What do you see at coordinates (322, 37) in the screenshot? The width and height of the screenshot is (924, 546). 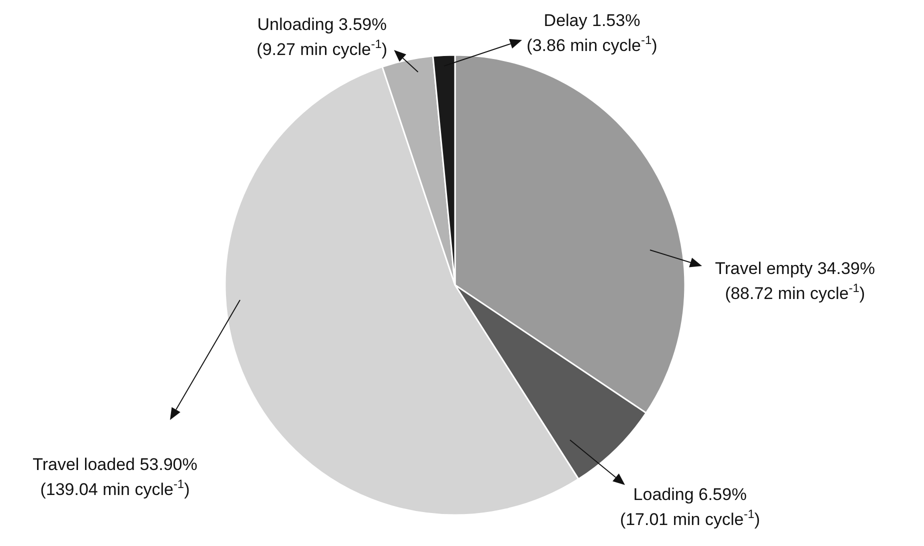 I see `slice-label: Unloading 3.59% (9.27 min cycle$^{-1}$)` at bounding box center [322, 37].